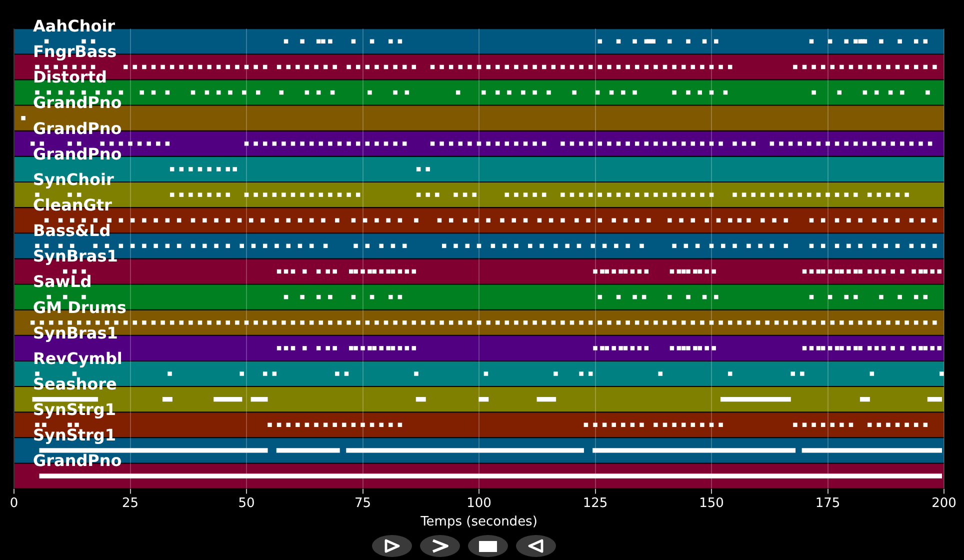 The height and width of the screenshot is (560, 964). I want to click on y-tick-label: SynBras1, so click(75, 332).